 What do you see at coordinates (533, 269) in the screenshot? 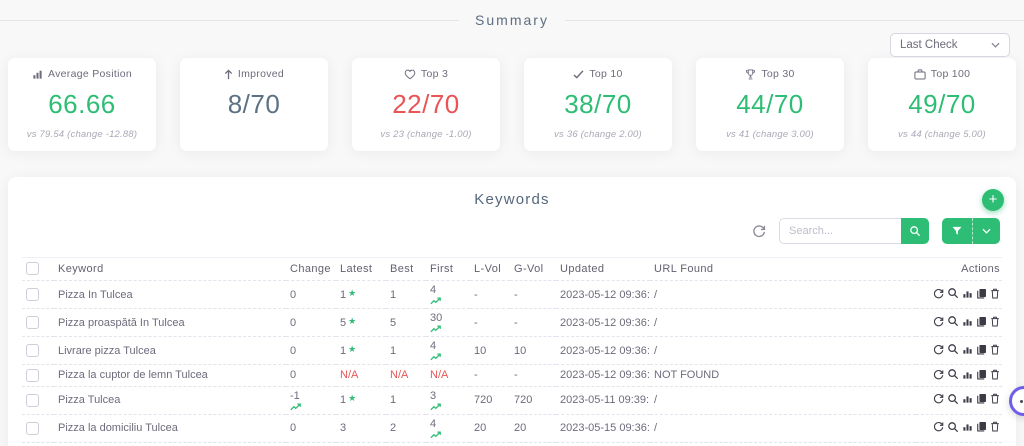
I see `column-header-g-vol: G-Vol` at bounding box center [533, 269].